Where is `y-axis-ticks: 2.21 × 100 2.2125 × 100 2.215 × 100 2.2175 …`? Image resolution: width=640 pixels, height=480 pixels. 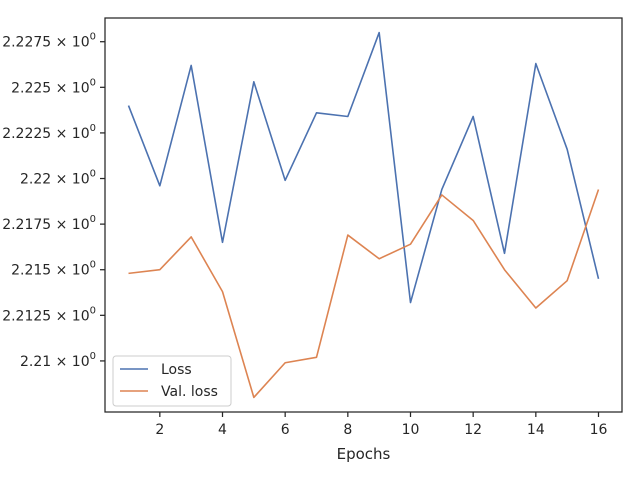
y-axis-ticks: 2.21 × 100 2.2125 × 100 2.215 × 100 2.2175 … is located at coordinates (53, 201).